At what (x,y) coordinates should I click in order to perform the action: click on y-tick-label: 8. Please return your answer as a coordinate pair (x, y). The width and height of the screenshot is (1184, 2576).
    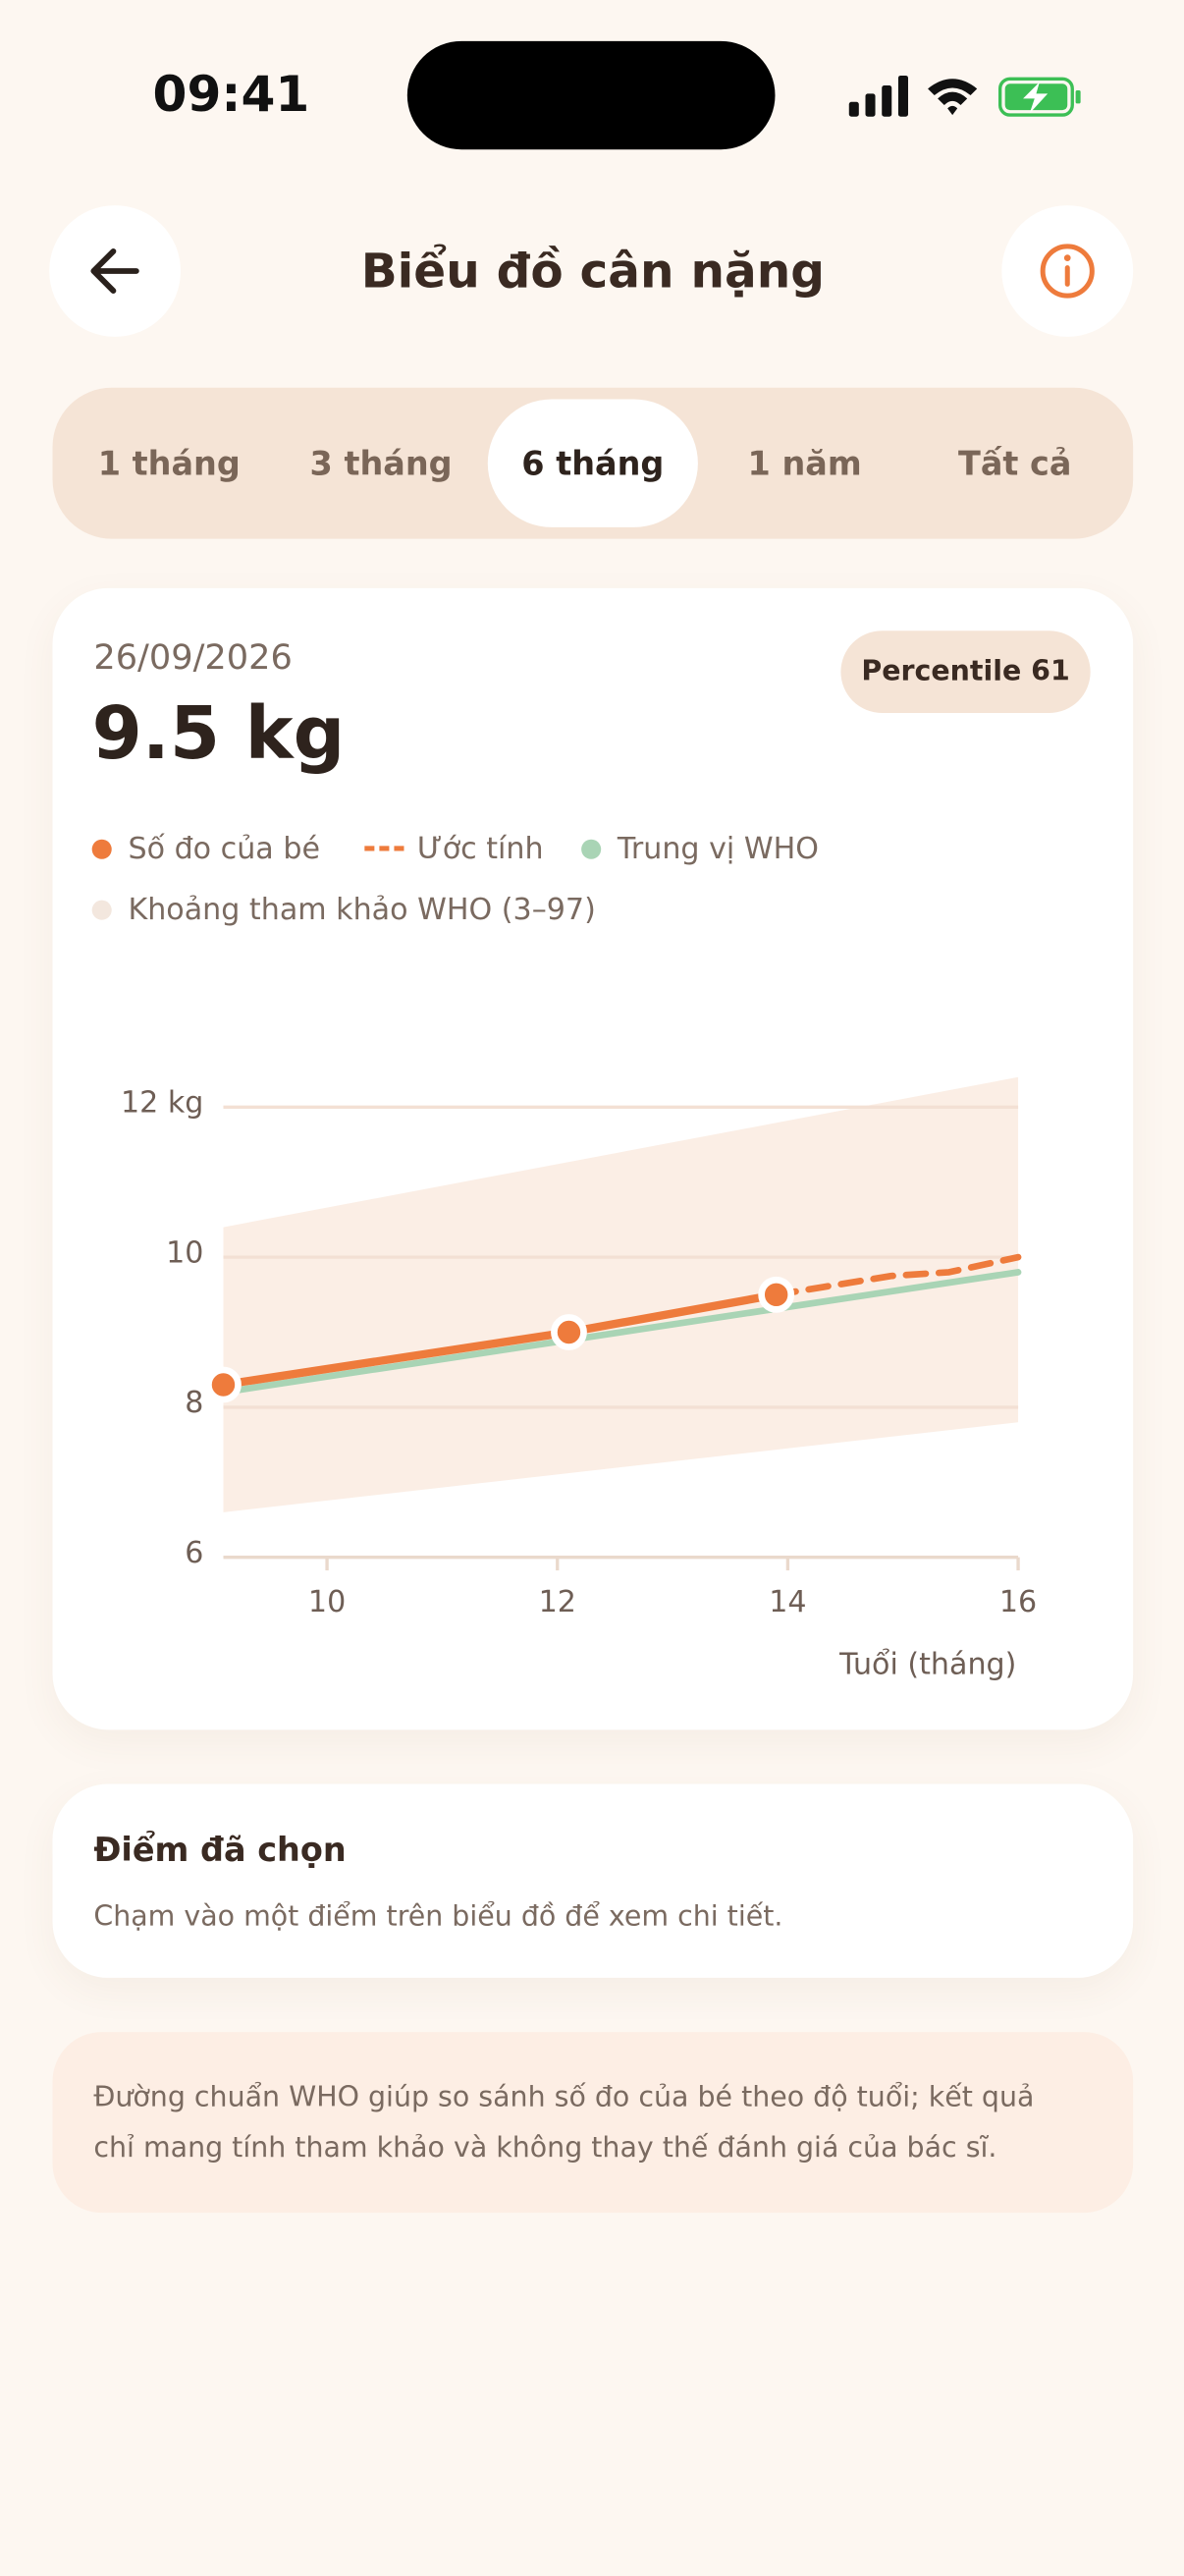
    Looking at the image, I should click on (194, 1403).